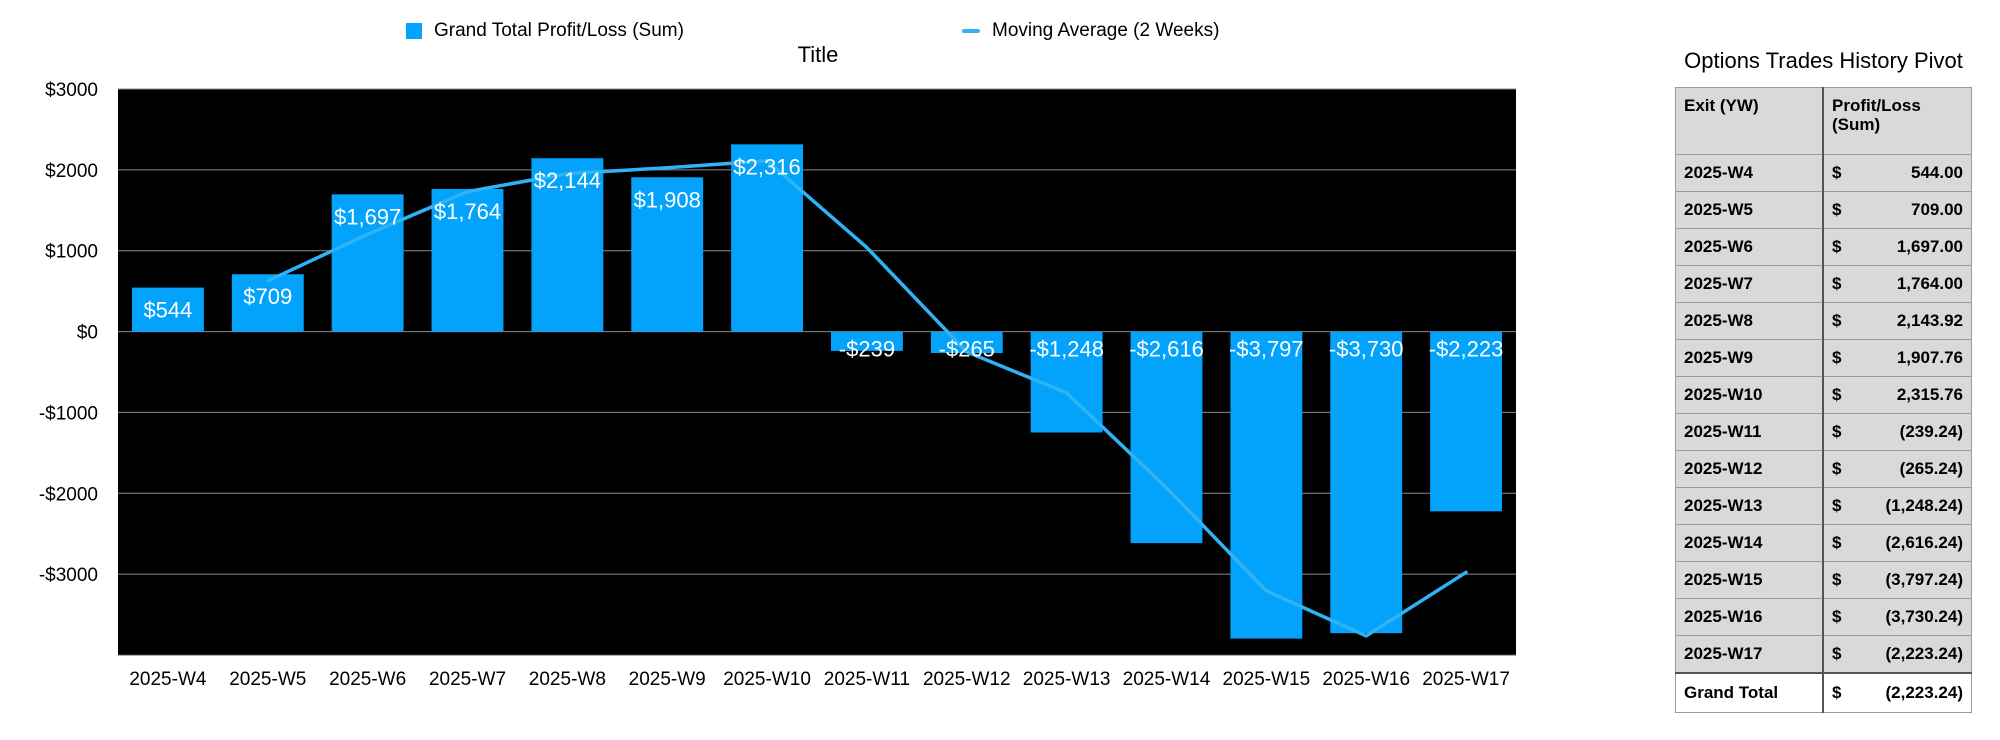 The image size is (2000, 740). I want to click on pivot-header-profit-loss: Profit/Loss (Sum), so click(1897, 121).